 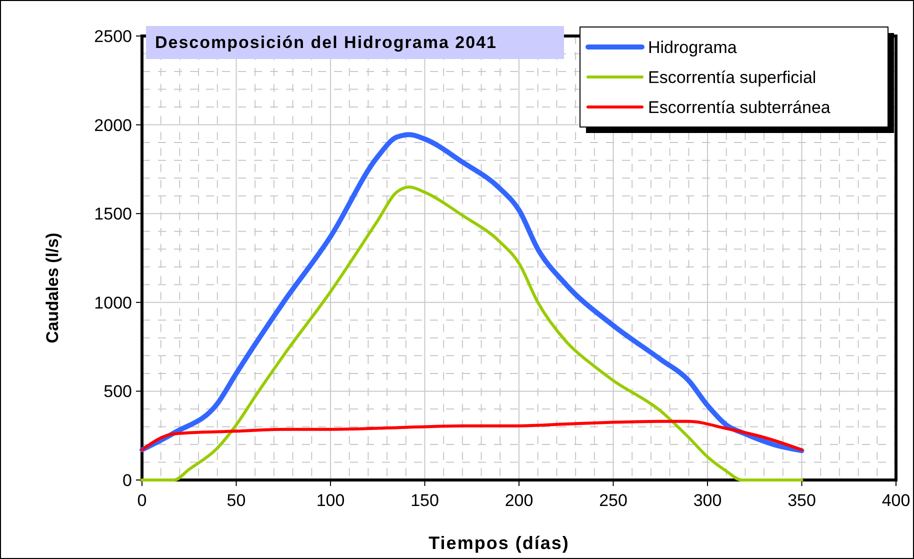 What do you see at coordinates (118, 392) in the screenshot?
I see `y-tick-label: 500` at bounding box center [118, 392].